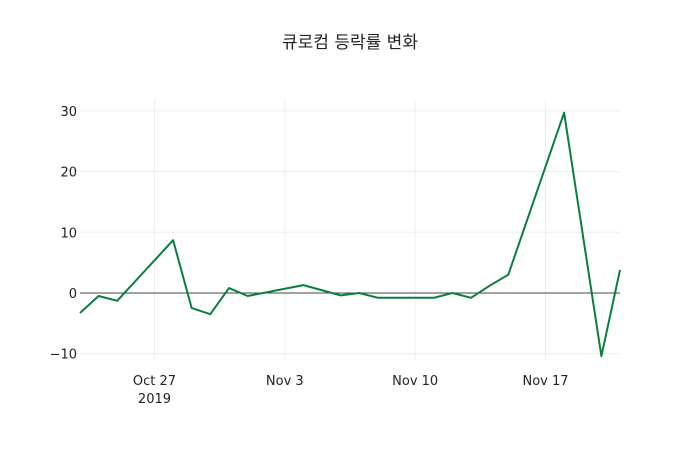 Image resolution: width=700 pixels, height=450 pixels. Describe the element at coordinates (63, 355) in the screenshot. I see `y-tick-label: −10` at that location.